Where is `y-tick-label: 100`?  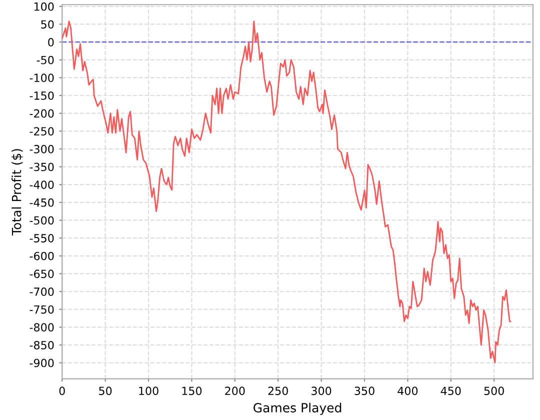 y-tick-label: 100 is located at coordinates (44, 6).